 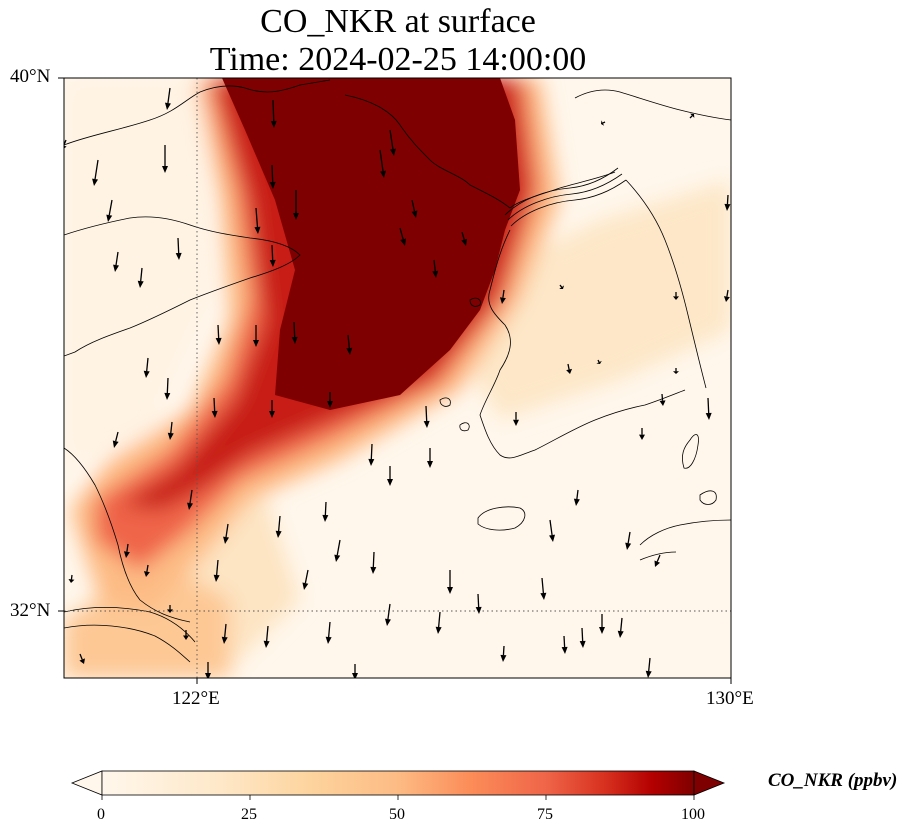 What do you see at coordinates (30, 76) in the screenshot?
I see `lat-label-40n: 40°N` at bounding box center [30, 76].